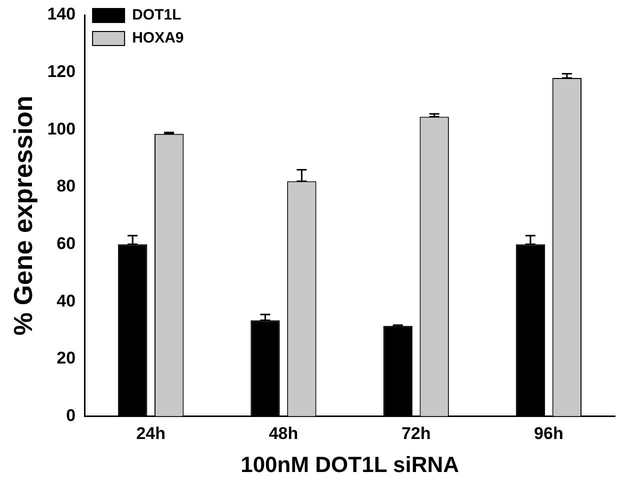 The height and width of the screenshot is (484, 635). I want to click on y-tick-label: 0, so click(71, 415).